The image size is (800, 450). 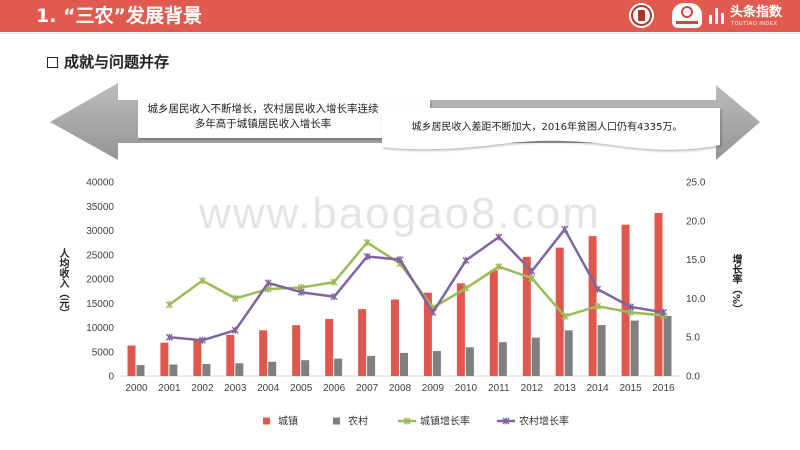 I want to click on sannong-logo-icon, so click(x=687, y=15).